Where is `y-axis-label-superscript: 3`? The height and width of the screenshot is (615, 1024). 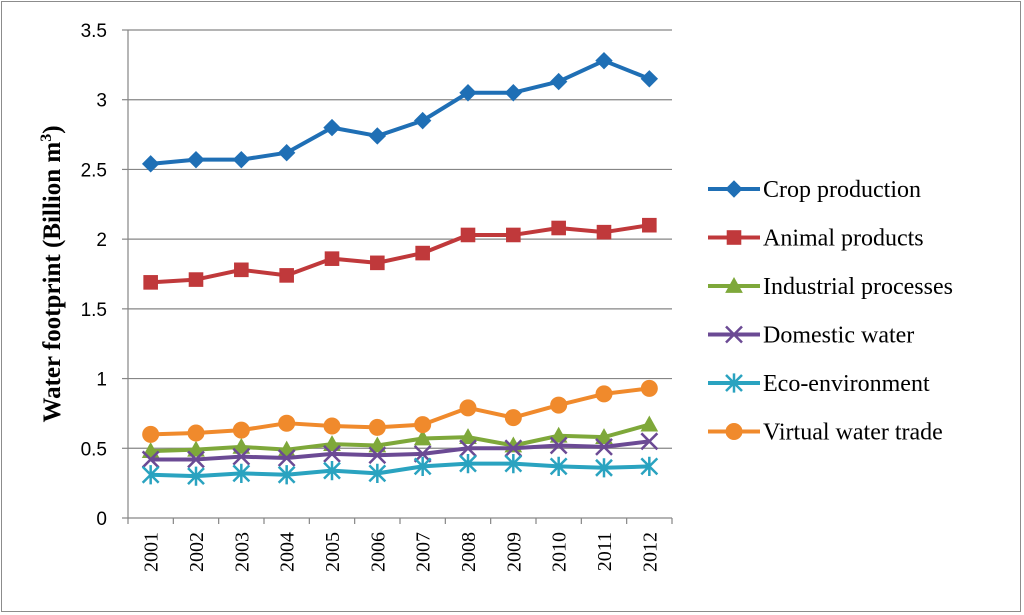 y-axis-label-superscript: 3 is located at coordinates (46, 138).